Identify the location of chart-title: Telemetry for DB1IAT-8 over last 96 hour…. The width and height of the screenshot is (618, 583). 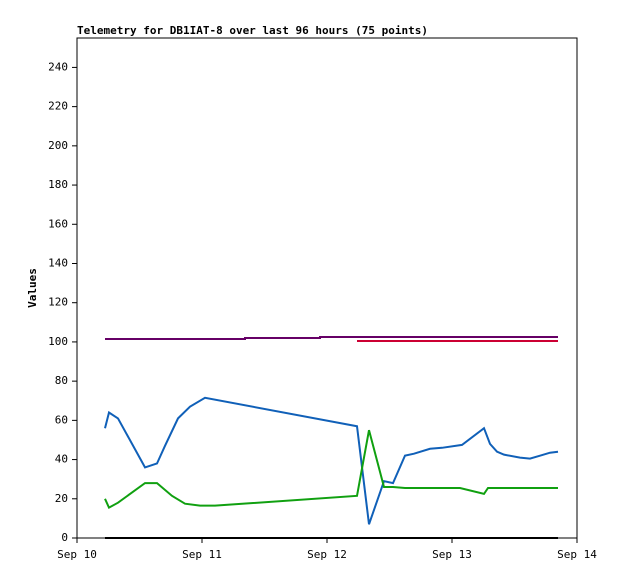
(252, 30).